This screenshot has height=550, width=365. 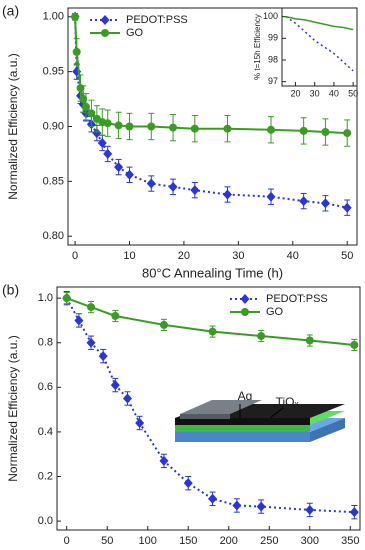 I want to click on x-tick-label: 10, so click(x=129, y=256).